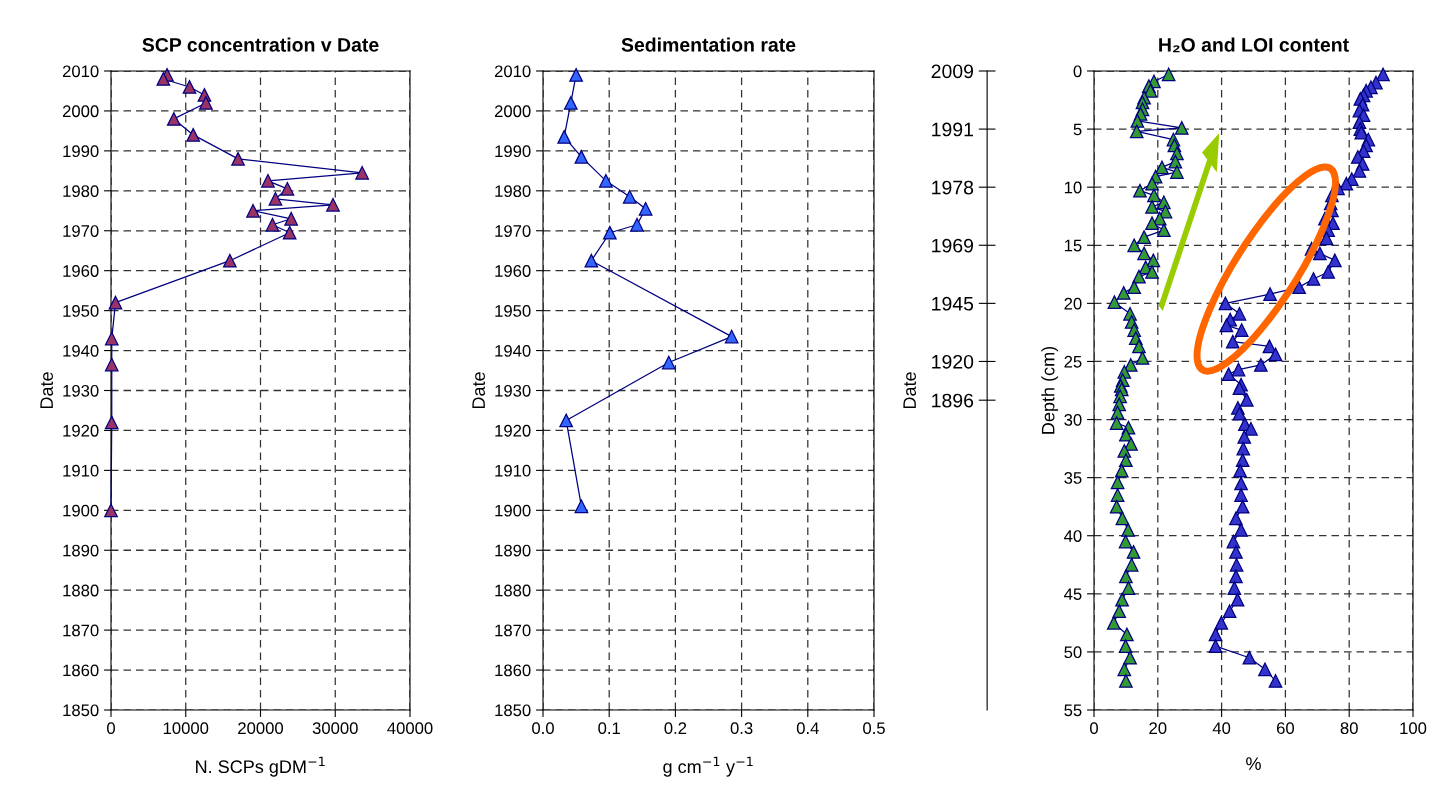 The image size is (1437, 805). I want to click on x-tick-label: 100, so click(1413, 728).